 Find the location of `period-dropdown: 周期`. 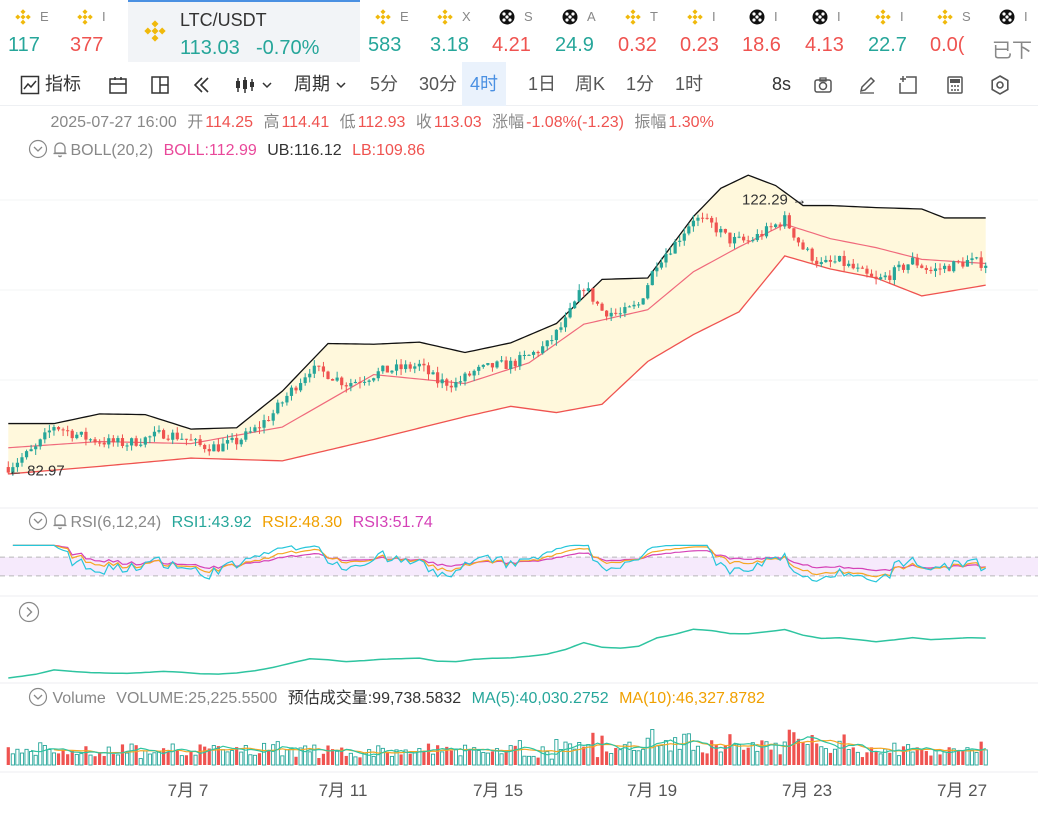

period-dropdown: 周期 is located at coordinates (320, 84).